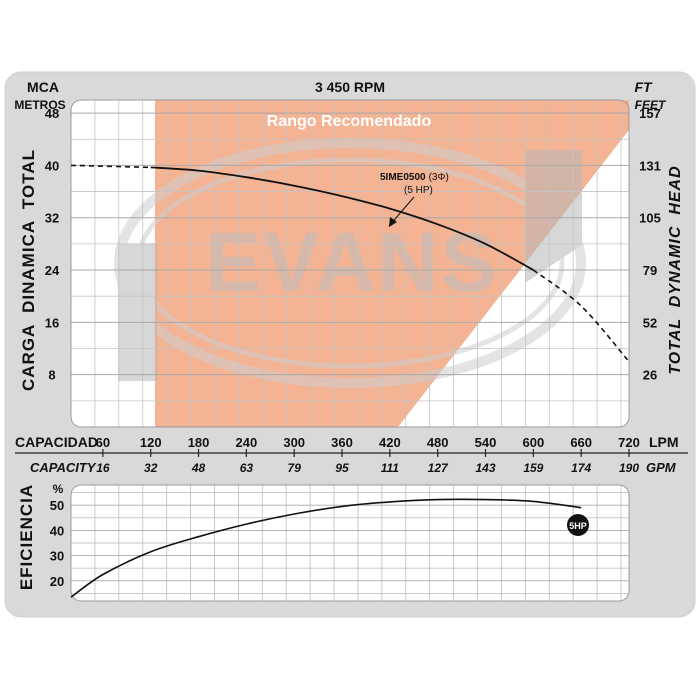  Describe the element at coordinates (629, 442) in the screenshot. I see `x-tick-lpm: 720` at that location.